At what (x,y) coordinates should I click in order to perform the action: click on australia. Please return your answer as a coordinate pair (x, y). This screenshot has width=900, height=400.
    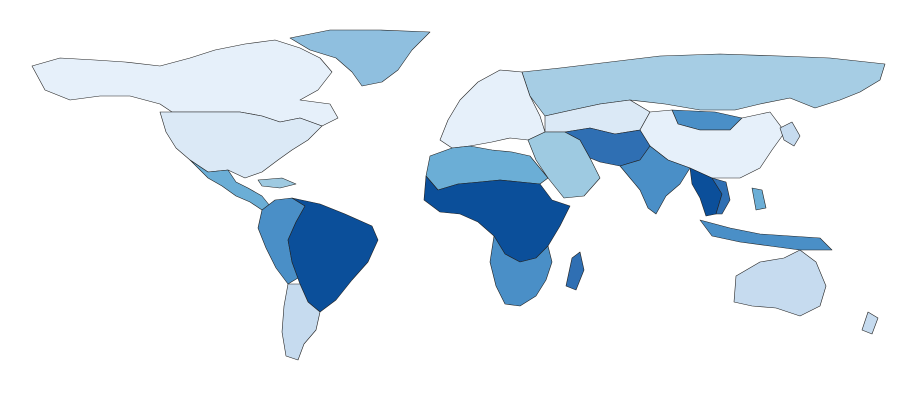
    Looking at the image, I should click on (780, 283).